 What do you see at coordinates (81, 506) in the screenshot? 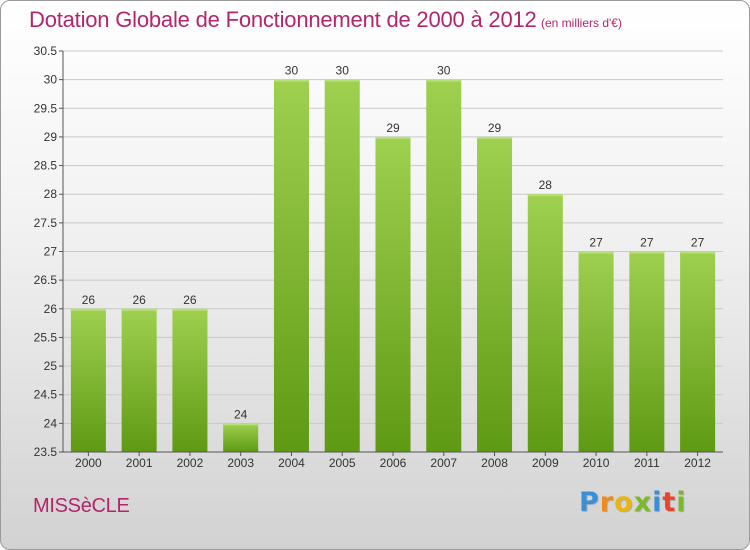
I see `city-name: MISSèCLE` at bounding box center [81, 506].